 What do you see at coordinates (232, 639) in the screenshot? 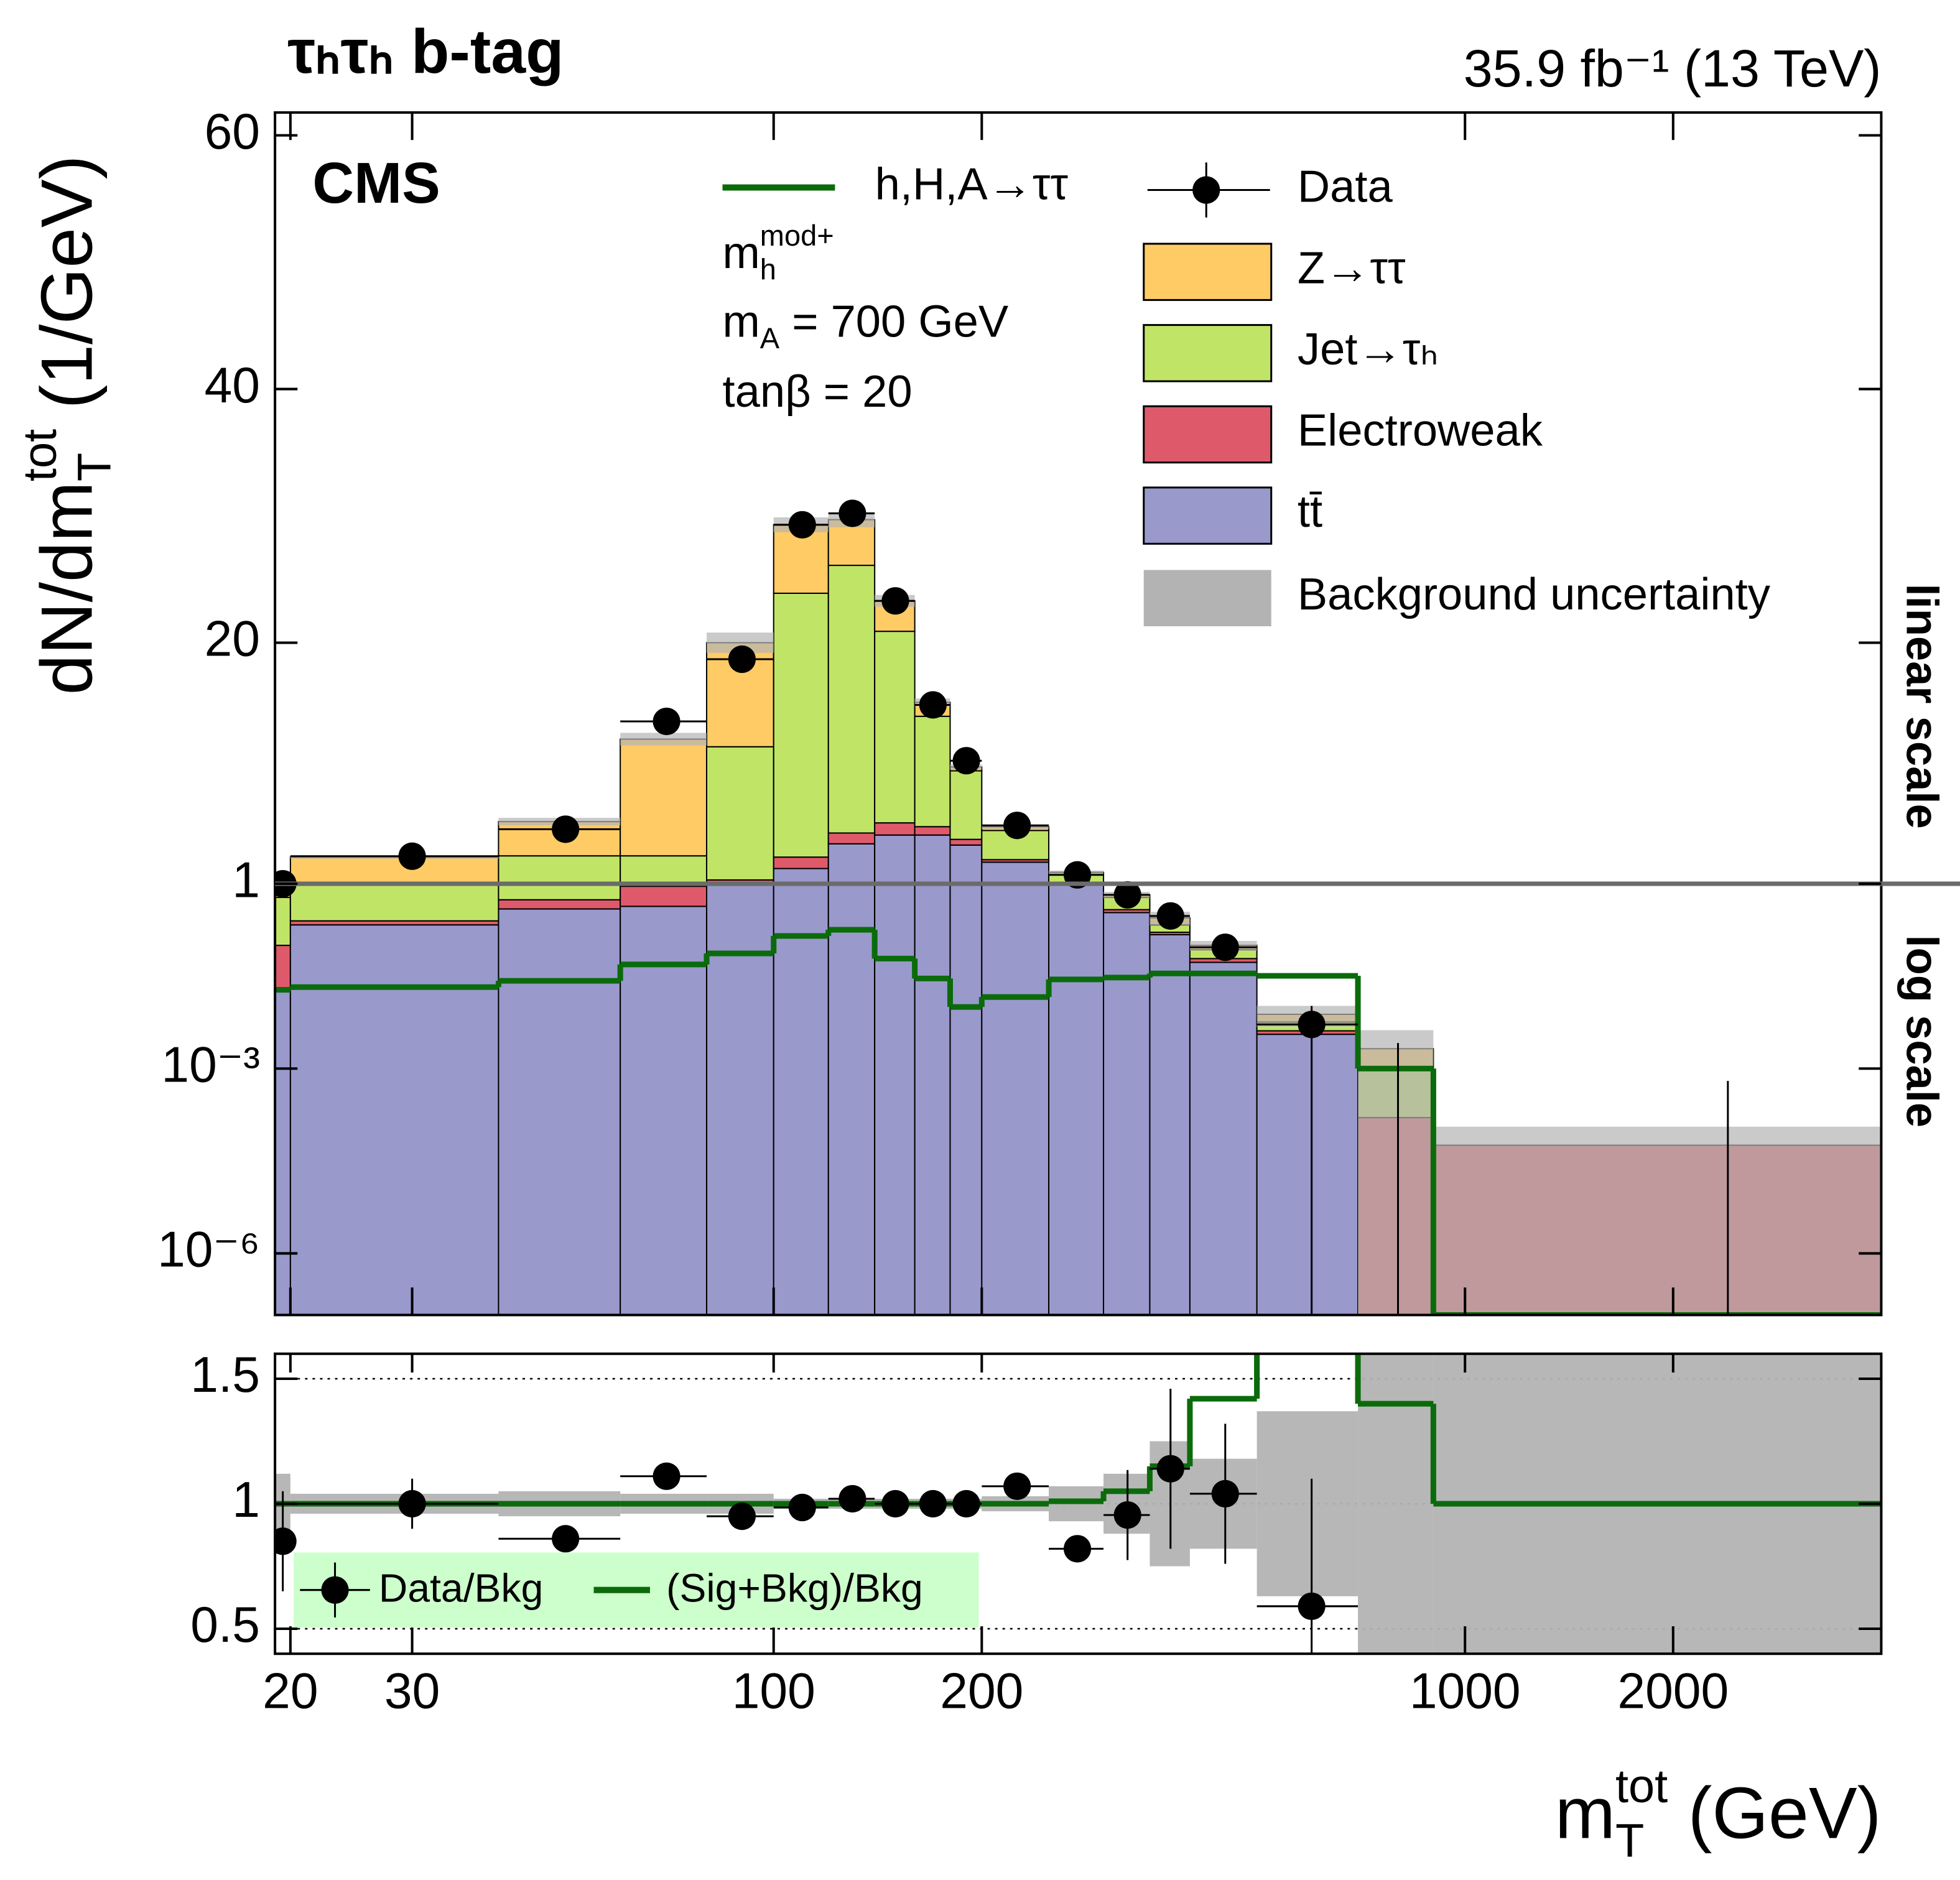
I see `y-tick-label: 20` at bounding box center [232, 639].